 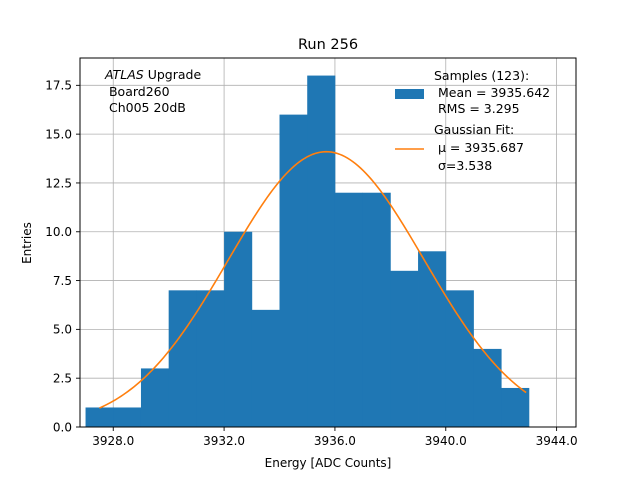 I want to click on x-axis-ticks: 3928.0 3932.0 3936.0 3940.0 3944.0, so click(x=335, y=437).